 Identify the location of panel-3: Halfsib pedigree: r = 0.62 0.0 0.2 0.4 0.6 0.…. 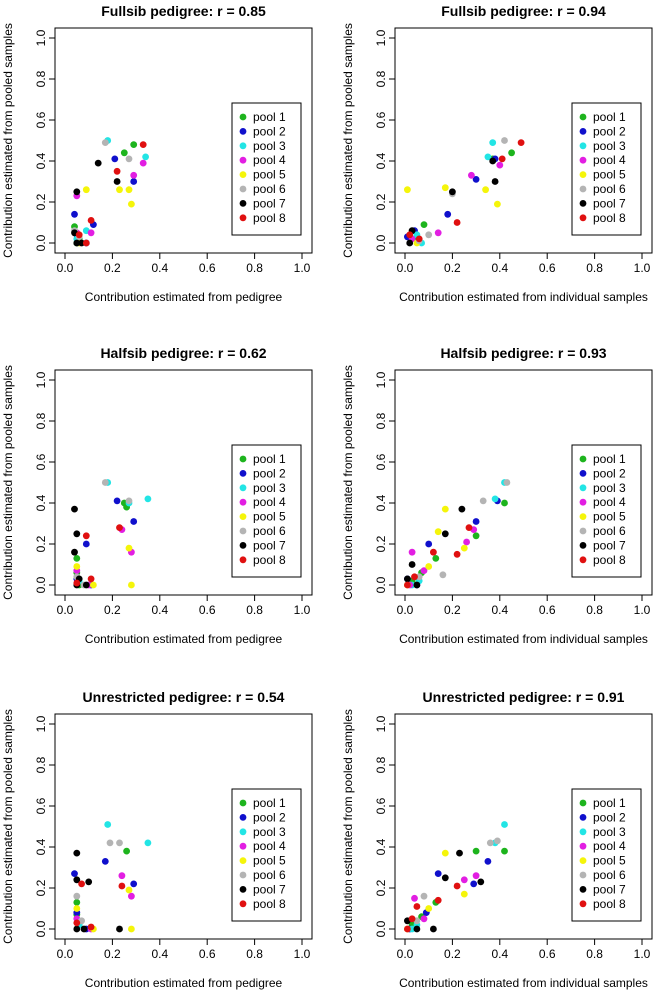
(157, 495).